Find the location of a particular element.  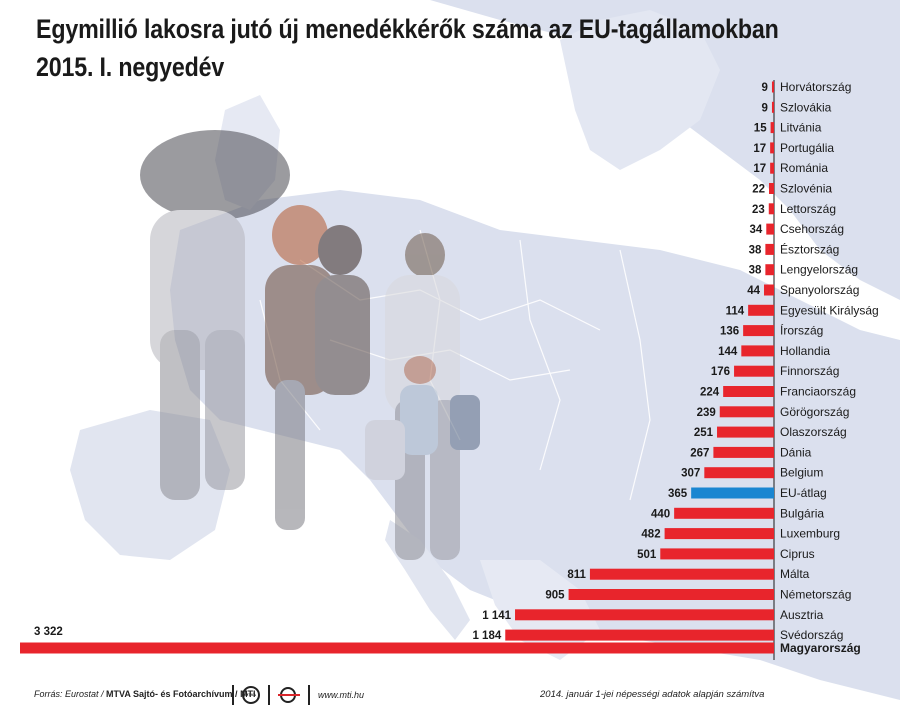

category-label: Litvánia is located at coordinates (801, 128).